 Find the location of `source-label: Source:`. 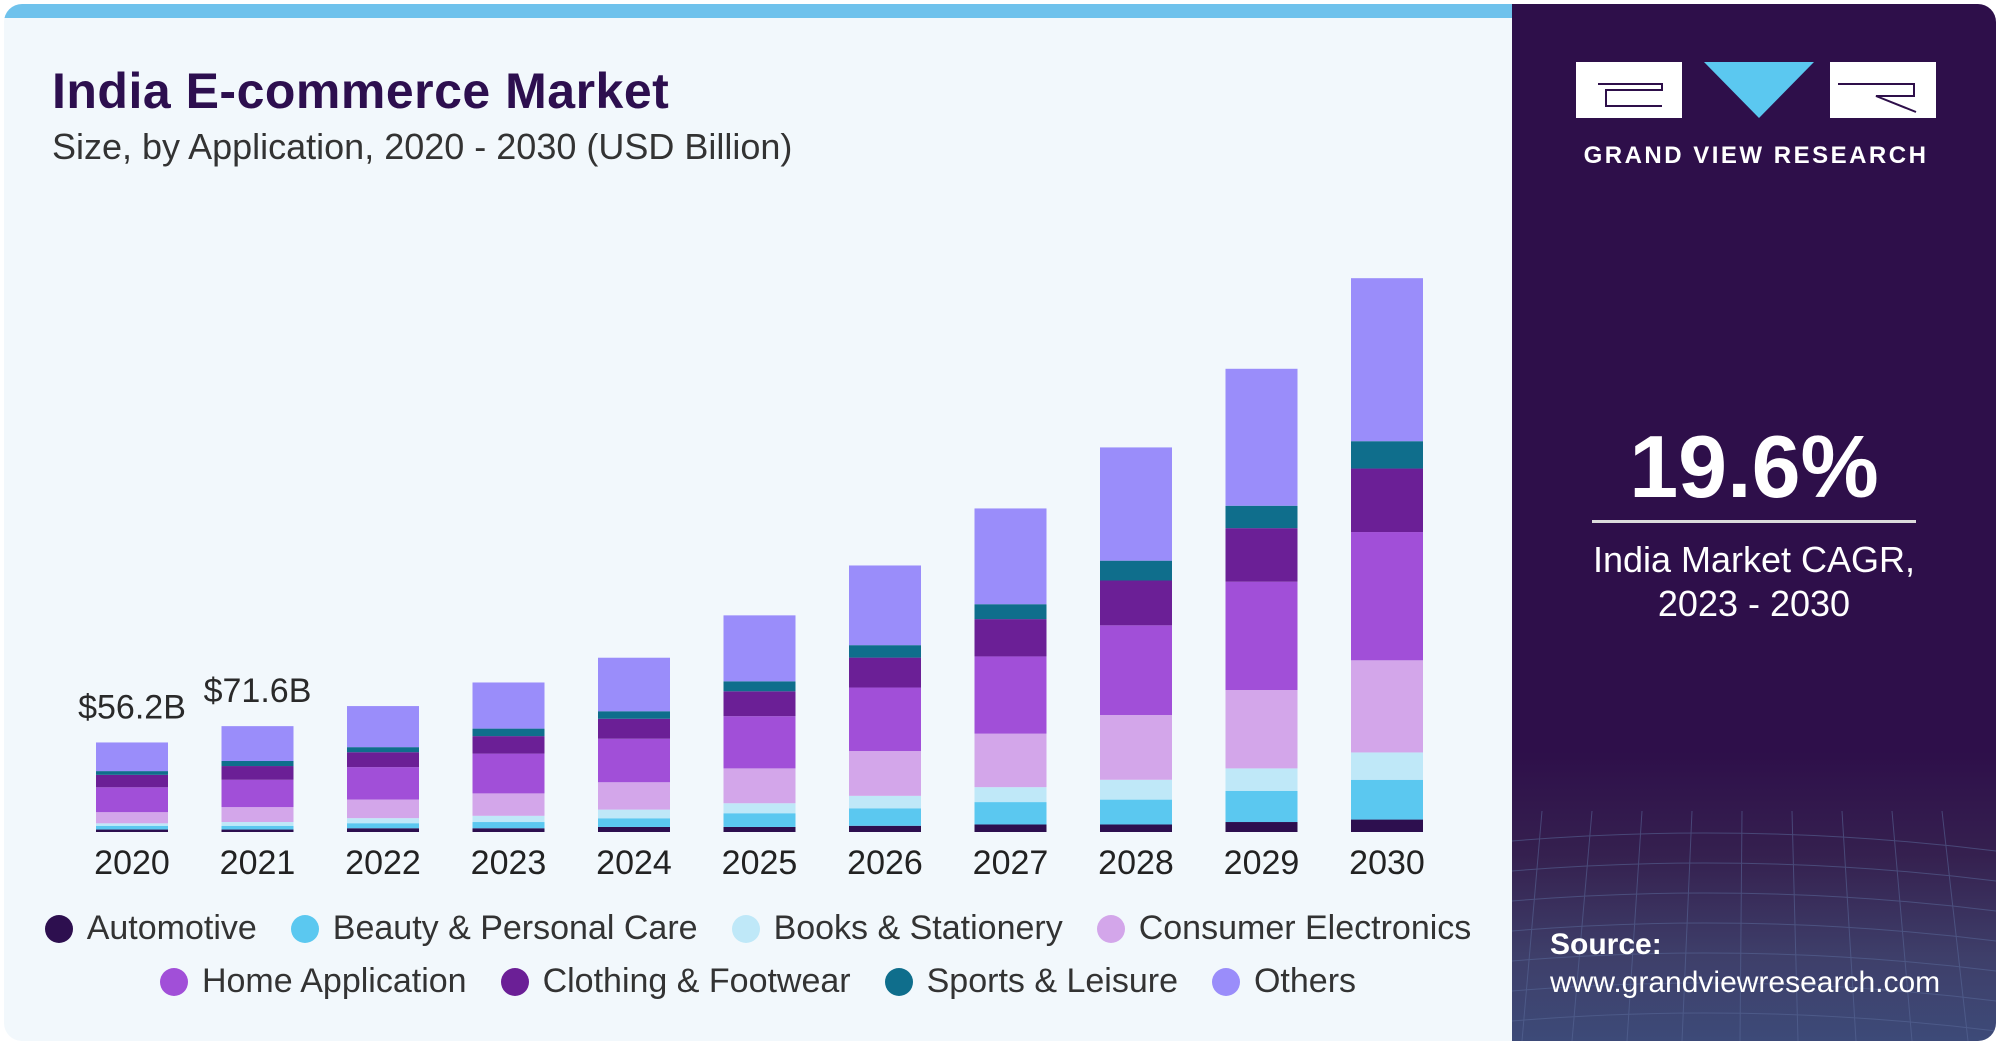

source-label: Source: is located at coordinates (1606, 944).